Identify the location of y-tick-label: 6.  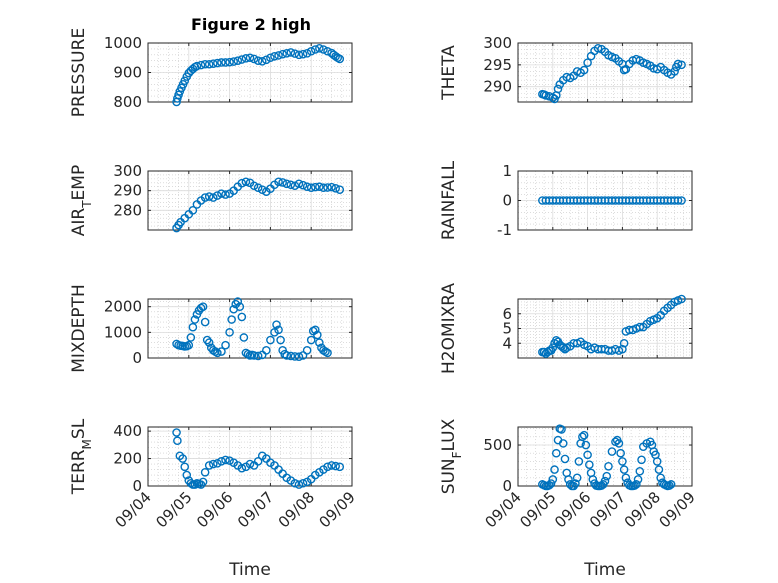
(507, 314).